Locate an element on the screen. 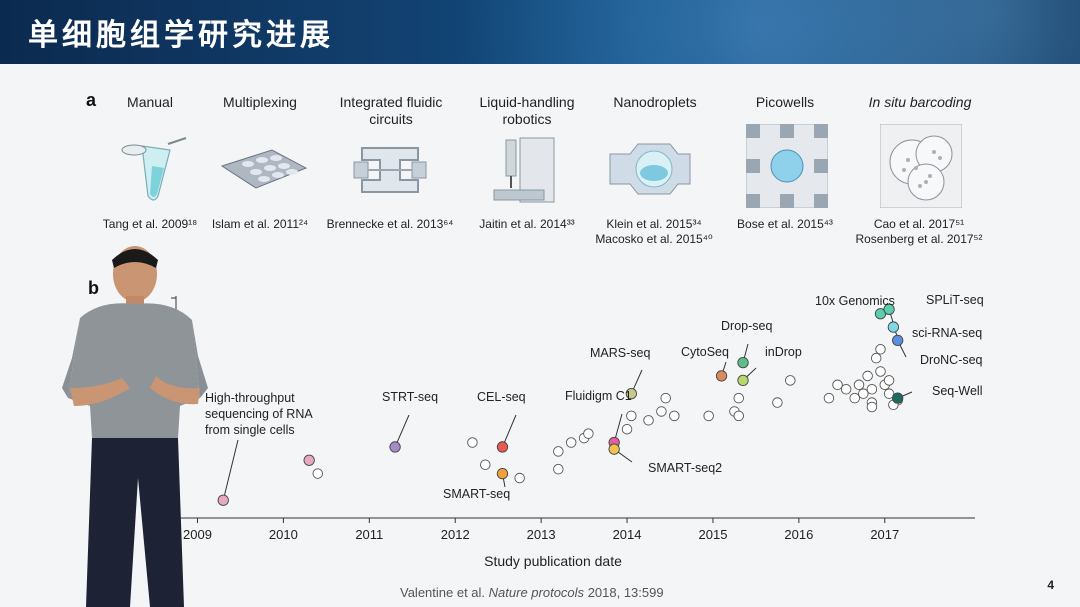 The width and height of the screenshot is (1080, 607). picowell-illustration is located at coordinates (787, 166).